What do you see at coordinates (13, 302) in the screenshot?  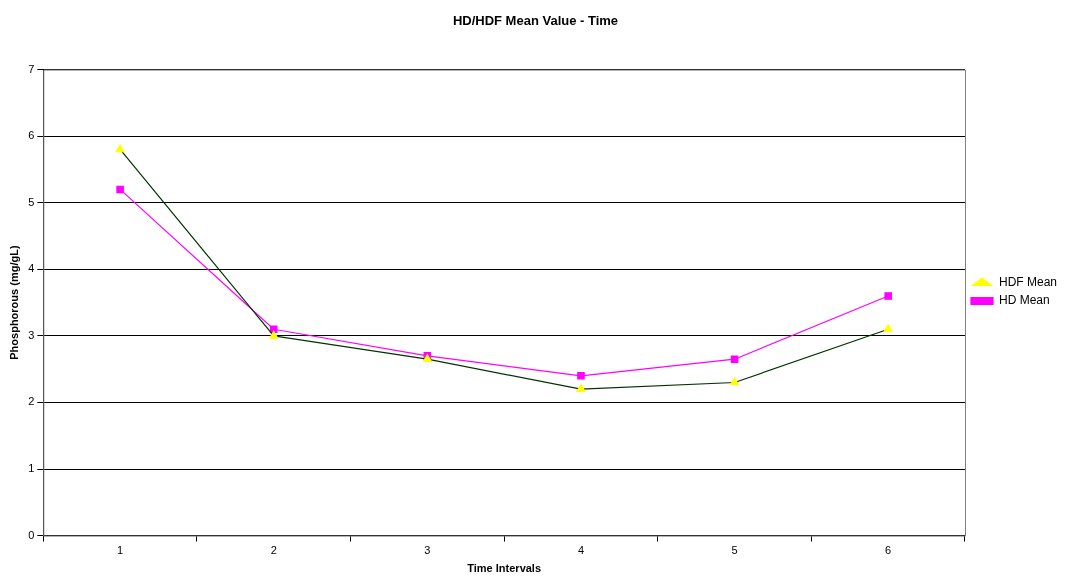 I see `y-axis-title: Phosphorous (mg/gL)` at bounding box center [13, 302].